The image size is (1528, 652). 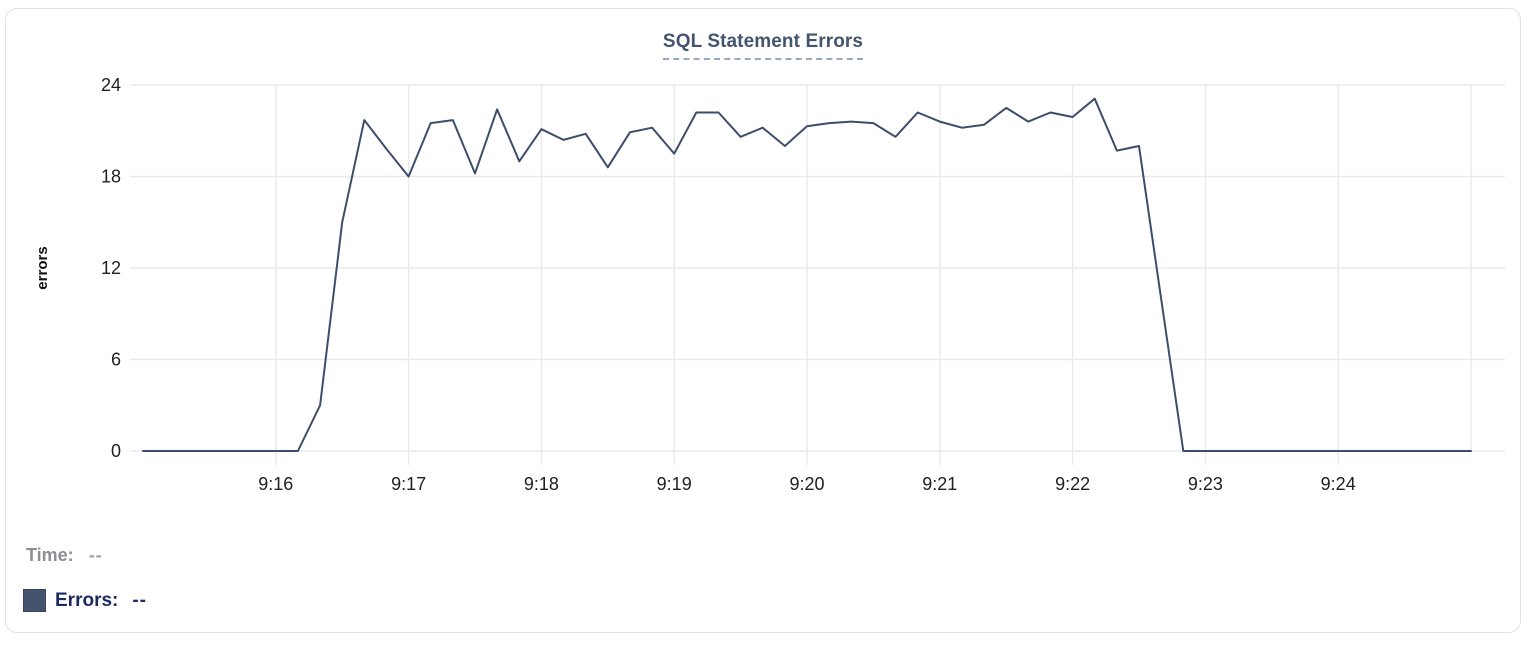 What do you see at coordinates (1205, 484) in the screenshot?
I see `x-tick-label: 9:23` at bounding box center [1205, 484].